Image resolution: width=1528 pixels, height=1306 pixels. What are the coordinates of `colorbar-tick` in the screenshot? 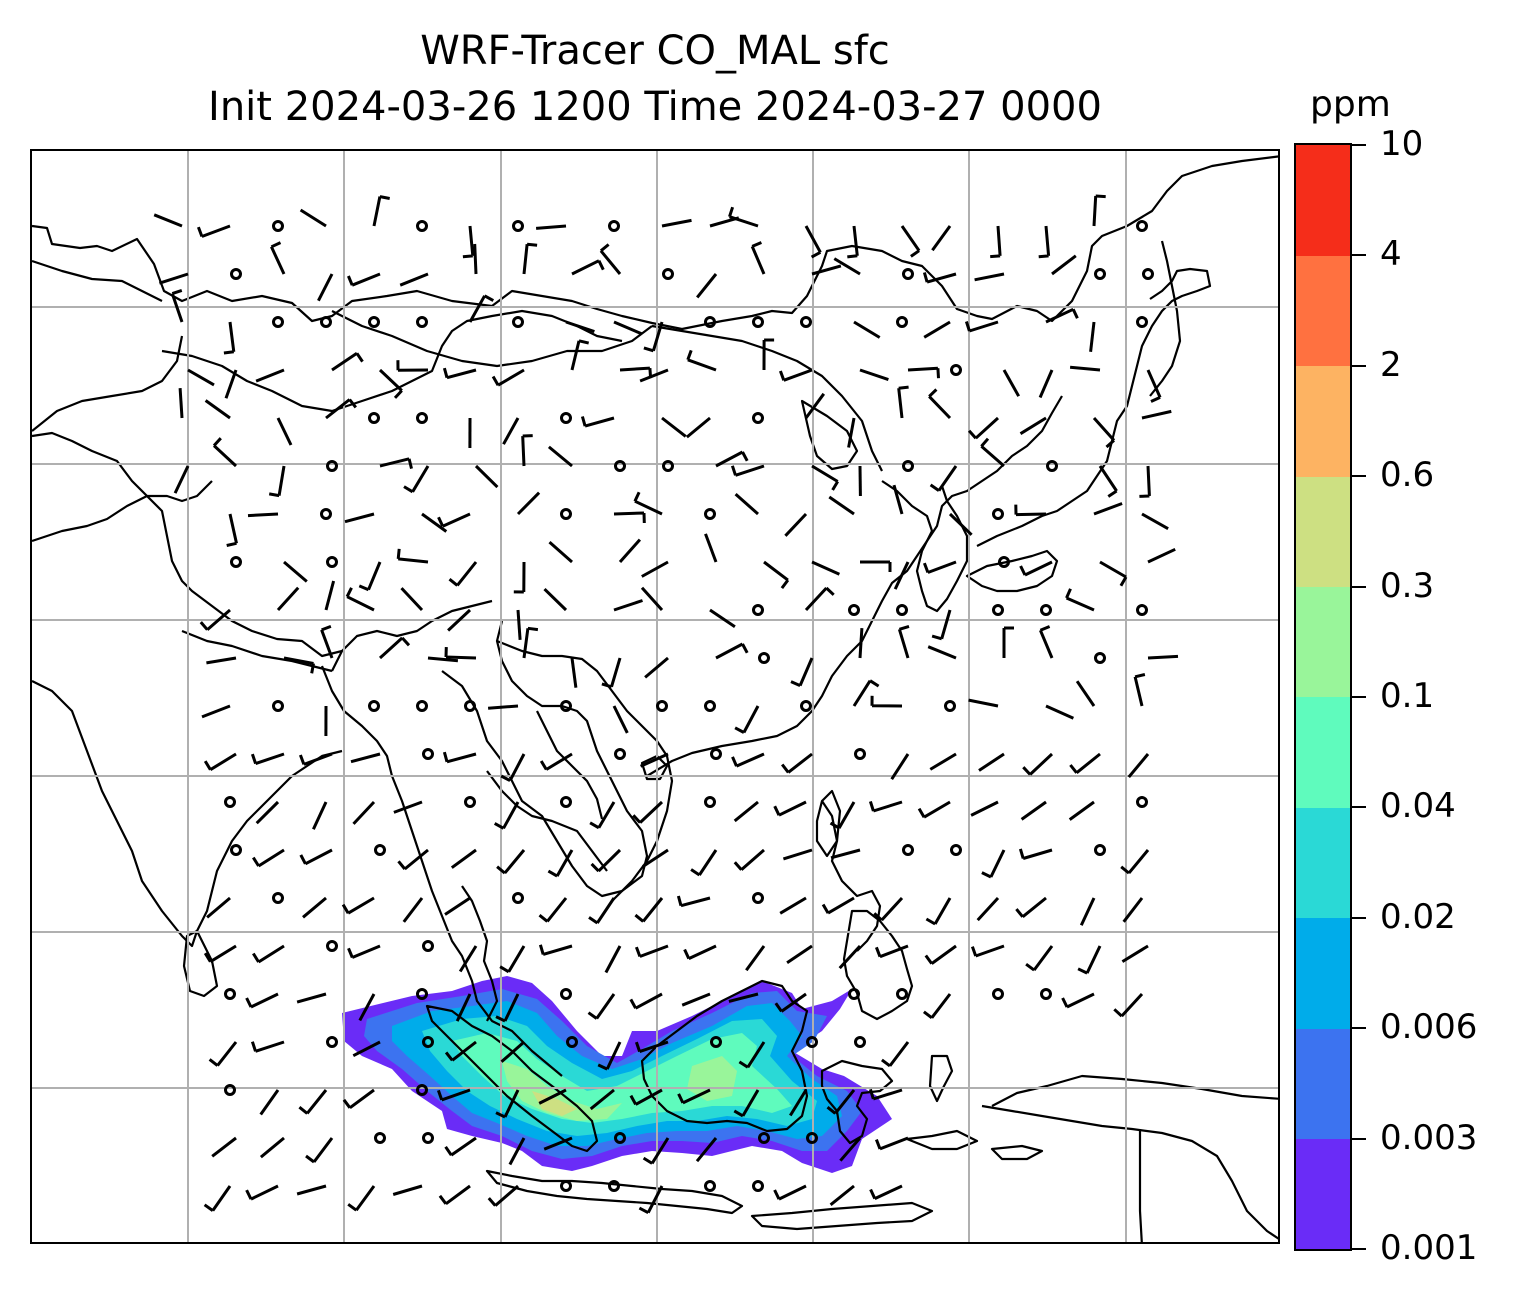 It's located at (1359, 145).